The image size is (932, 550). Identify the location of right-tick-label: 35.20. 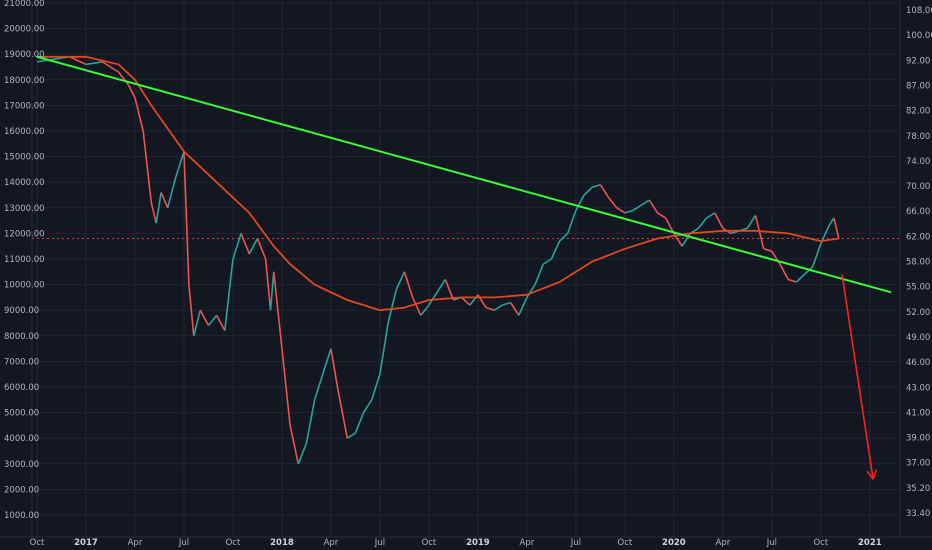
(918, 489).